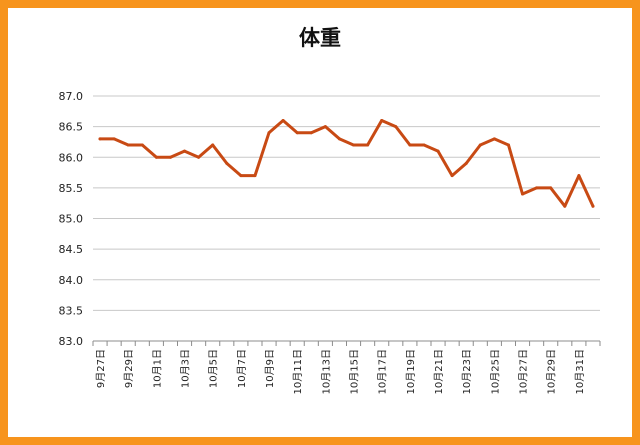  I want to click on chart-title: 体重, so click(320, 38).